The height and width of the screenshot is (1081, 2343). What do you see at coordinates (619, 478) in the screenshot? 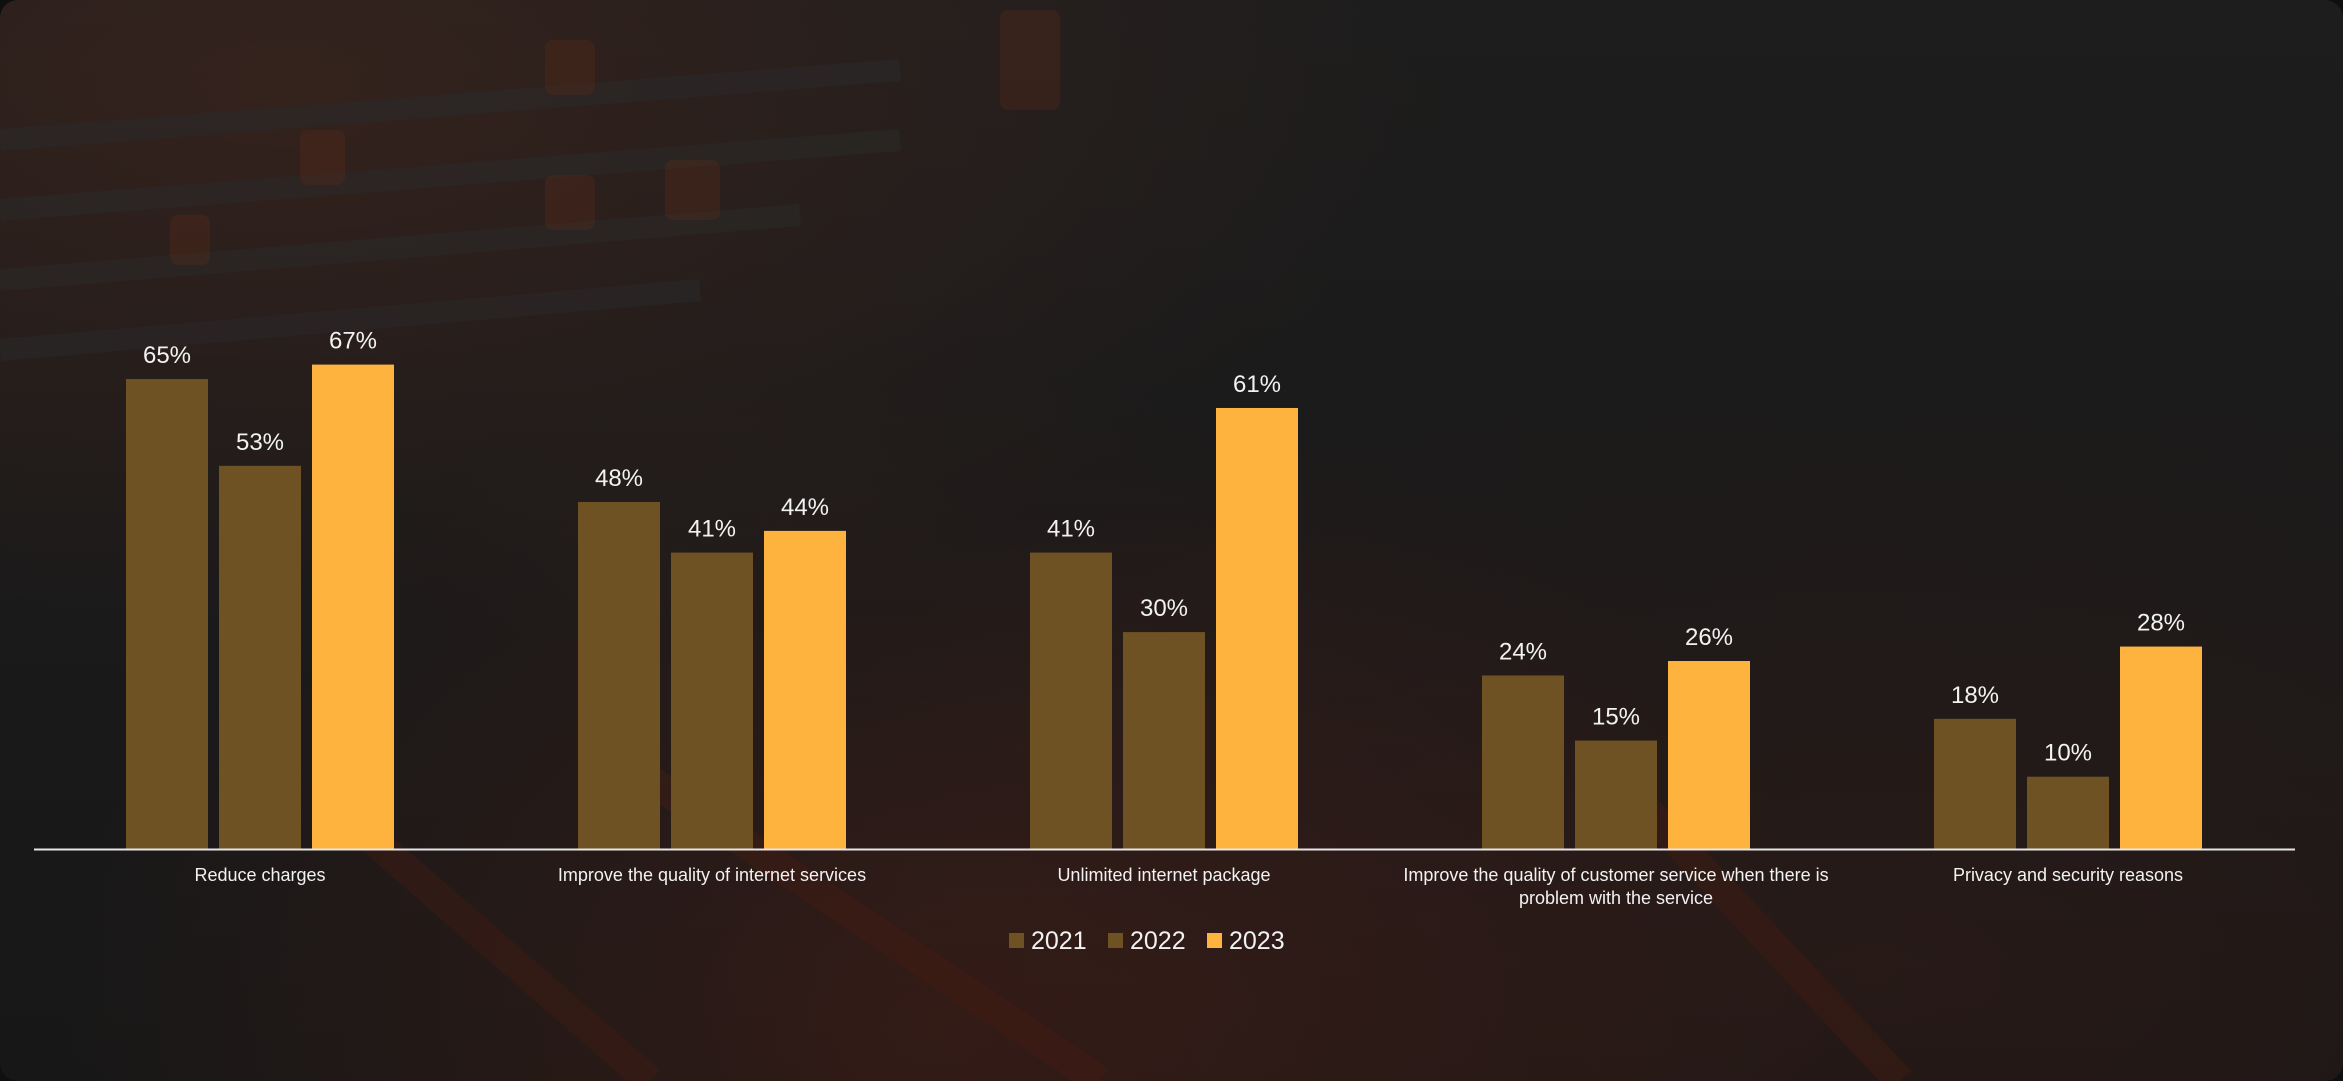
I see `data-label: 48%` at bounding box center [619, 478].